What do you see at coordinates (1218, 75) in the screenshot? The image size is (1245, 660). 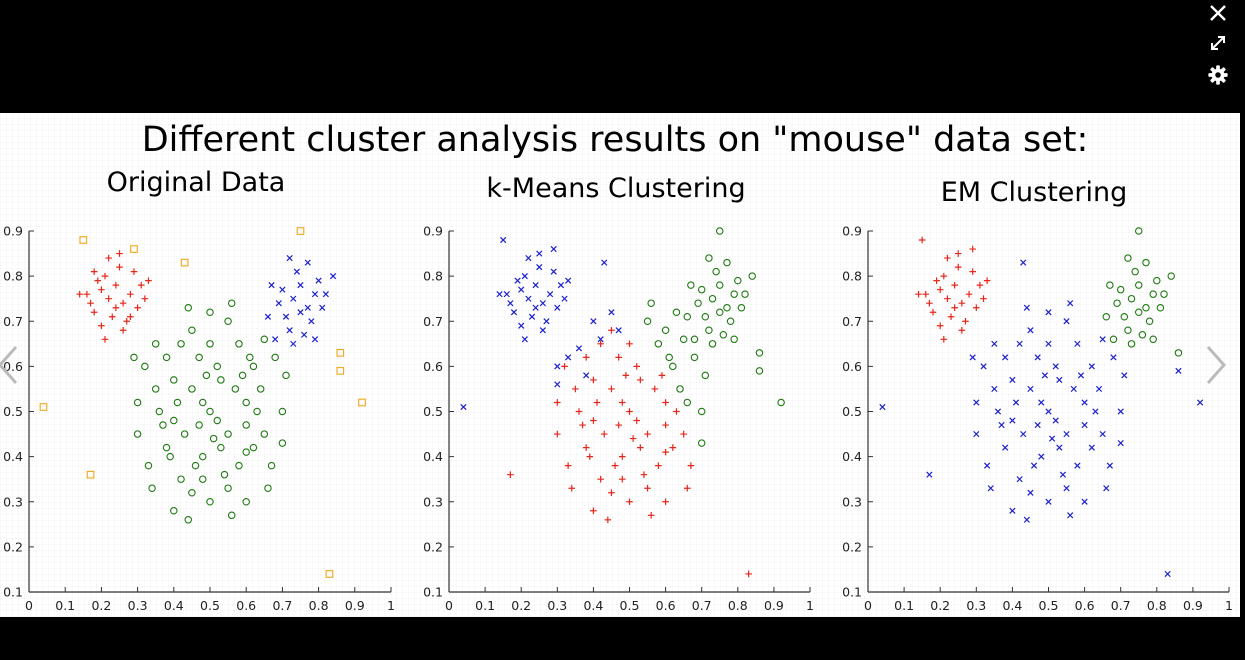 I see `settings-button` at bounding box center [1218, 75].